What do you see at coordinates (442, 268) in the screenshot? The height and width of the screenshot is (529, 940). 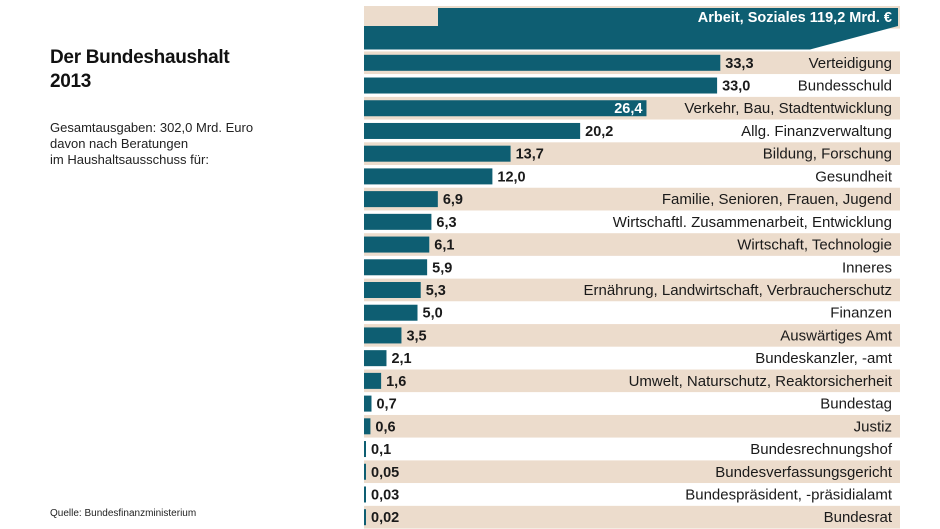 I see `value-label: 5,9` at bounding box center [442, 268].